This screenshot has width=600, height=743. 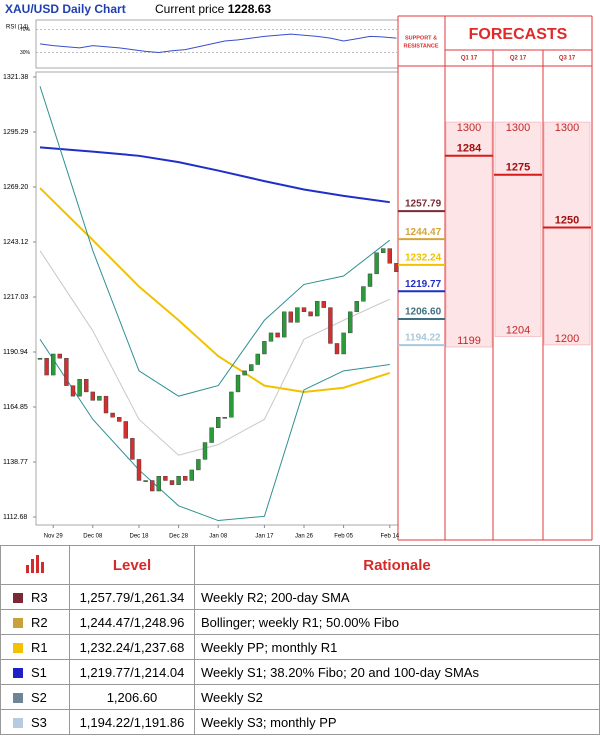 What do you see at coordinates (132, 722) in the screenshot?
I see `level-cell: 1,194.22/1,191.86` at bounding box center [132, 722].